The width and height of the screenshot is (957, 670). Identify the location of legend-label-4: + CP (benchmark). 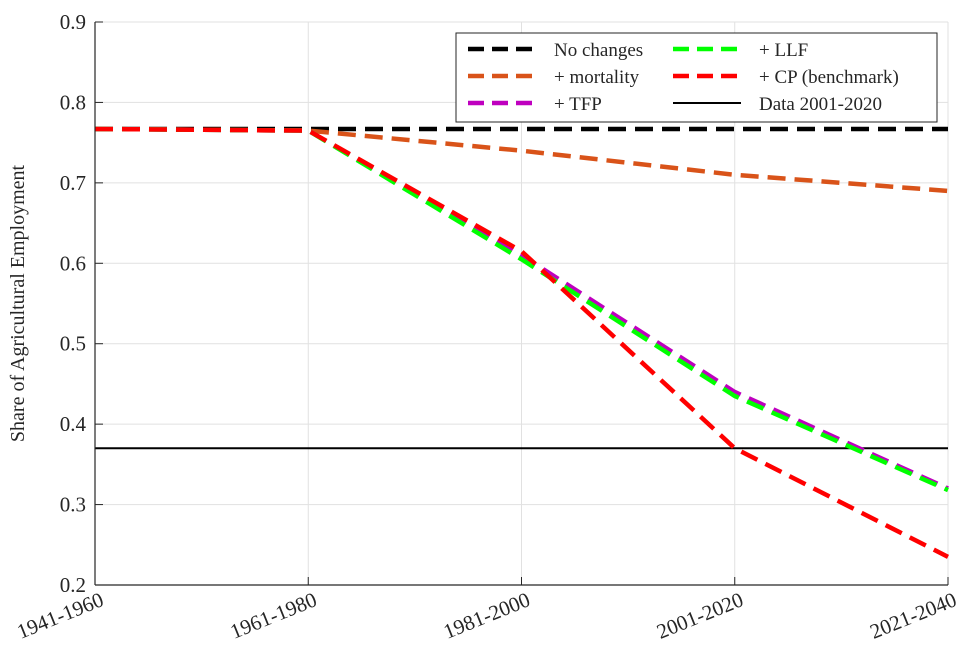
(829, 77).